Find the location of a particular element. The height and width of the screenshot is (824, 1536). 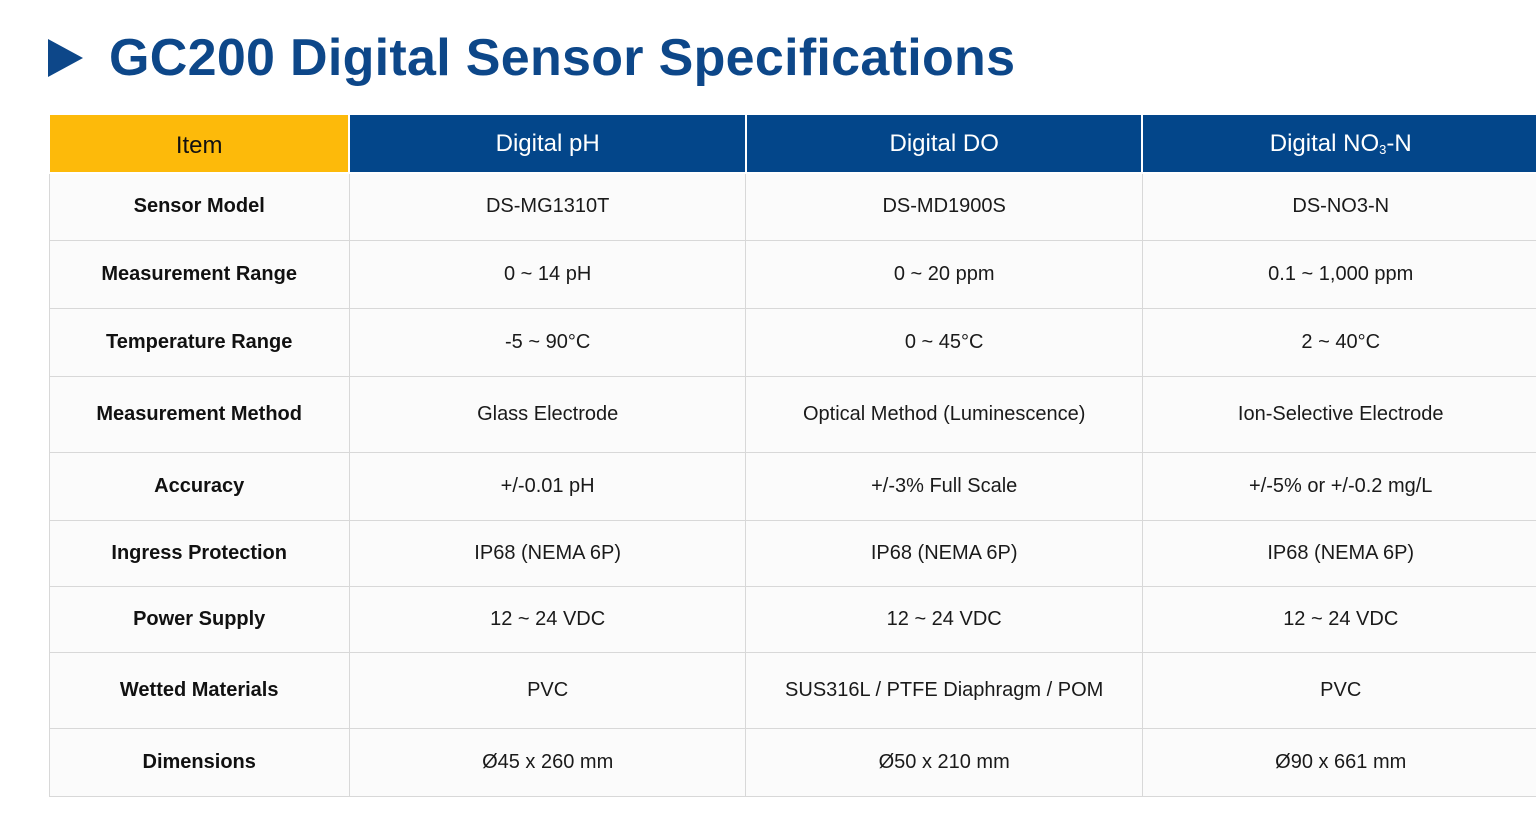

row-label: Accuracy is located at coordinates (199, 486).